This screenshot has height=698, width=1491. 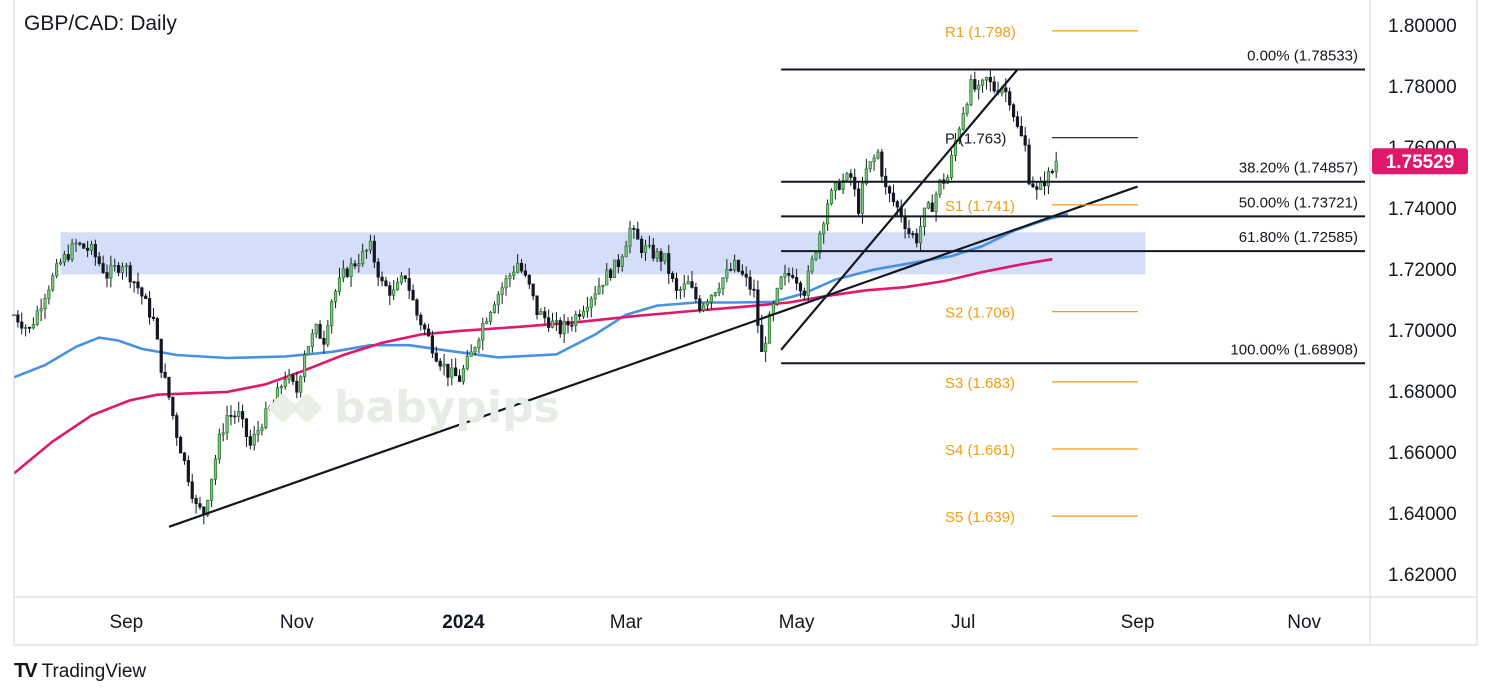 What do you see at coordinates (603, 253) in the screenshot?
I see `support-zone-layer` at bounding box center [603, 253].